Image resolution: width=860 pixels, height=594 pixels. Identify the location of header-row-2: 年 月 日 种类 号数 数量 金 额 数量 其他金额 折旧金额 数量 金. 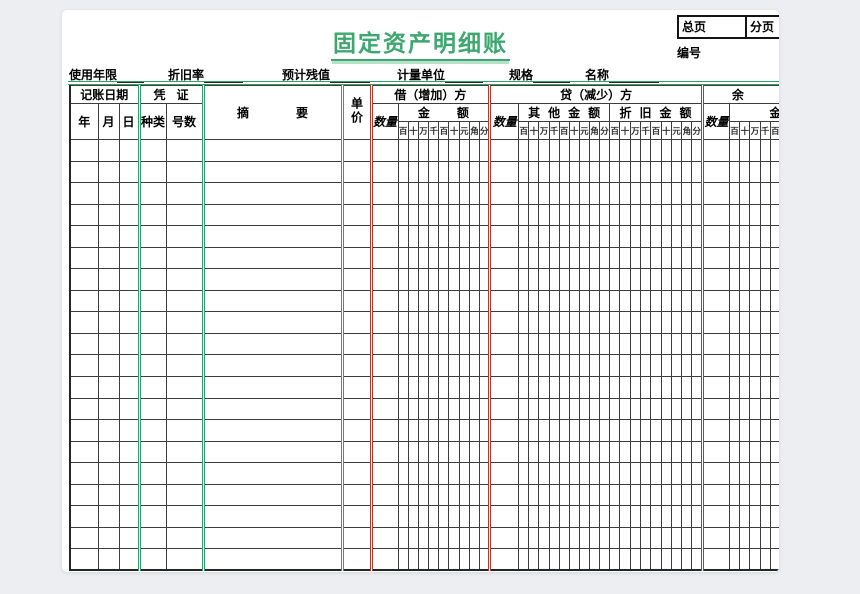
(424, 121).